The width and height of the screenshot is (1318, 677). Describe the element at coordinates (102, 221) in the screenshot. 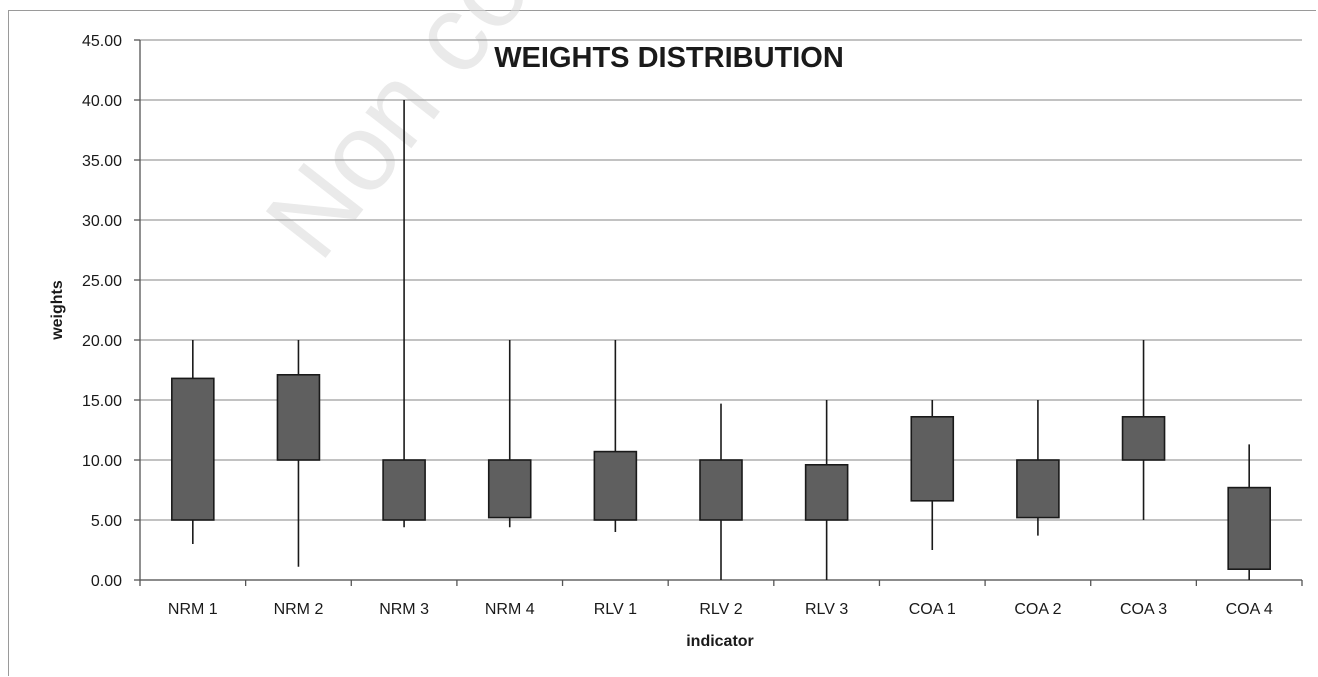

I see `y-tick-label: 30.00` at that location.